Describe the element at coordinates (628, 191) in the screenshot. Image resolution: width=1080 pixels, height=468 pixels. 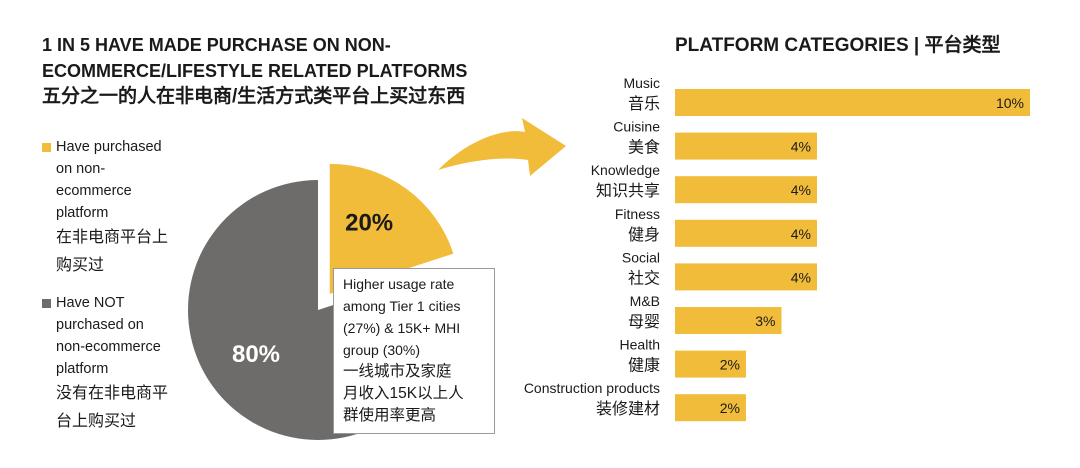
I see `category-label-cn-3: 知识共享` at that location.